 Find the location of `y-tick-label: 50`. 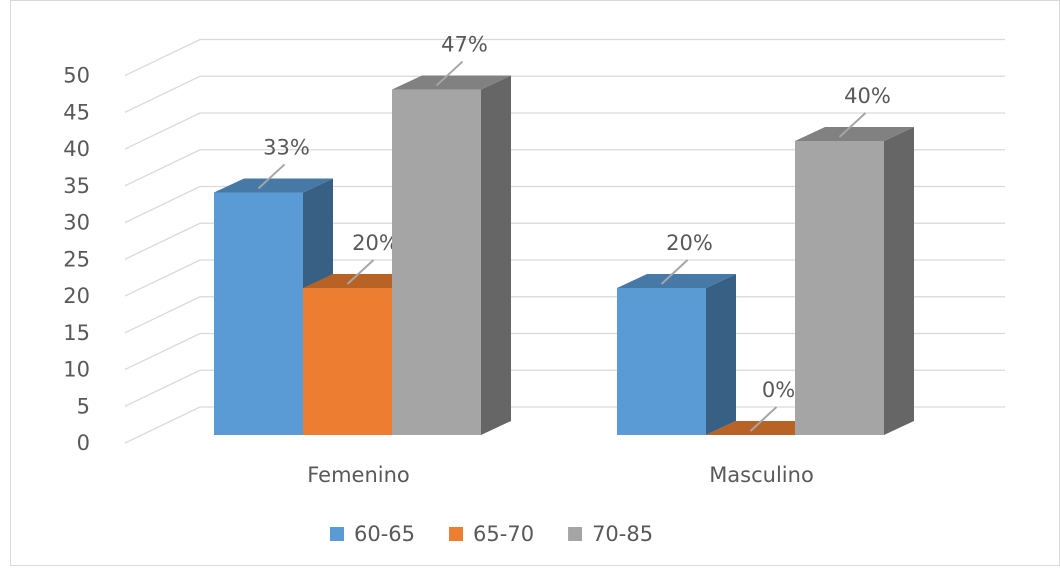

y-tick-label: 50 is located at coordinates (76, 76).